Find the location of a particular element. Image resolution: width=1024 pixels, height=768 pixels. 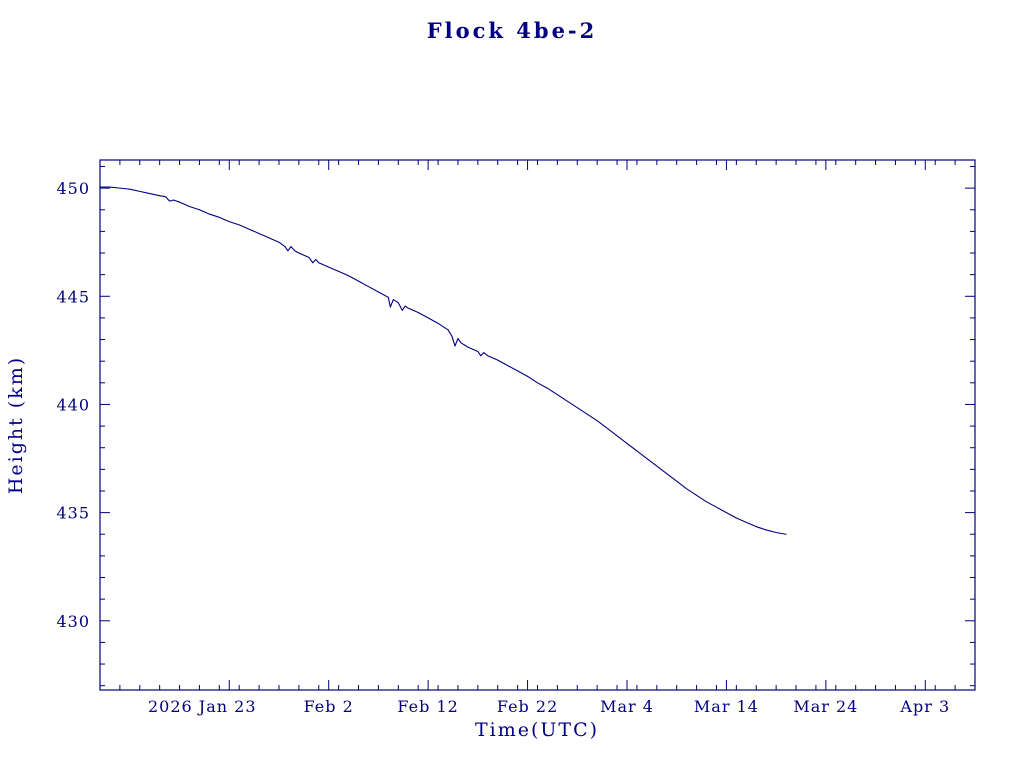

x-tick-label: Mar 14 is located at coordinates (726, 706).